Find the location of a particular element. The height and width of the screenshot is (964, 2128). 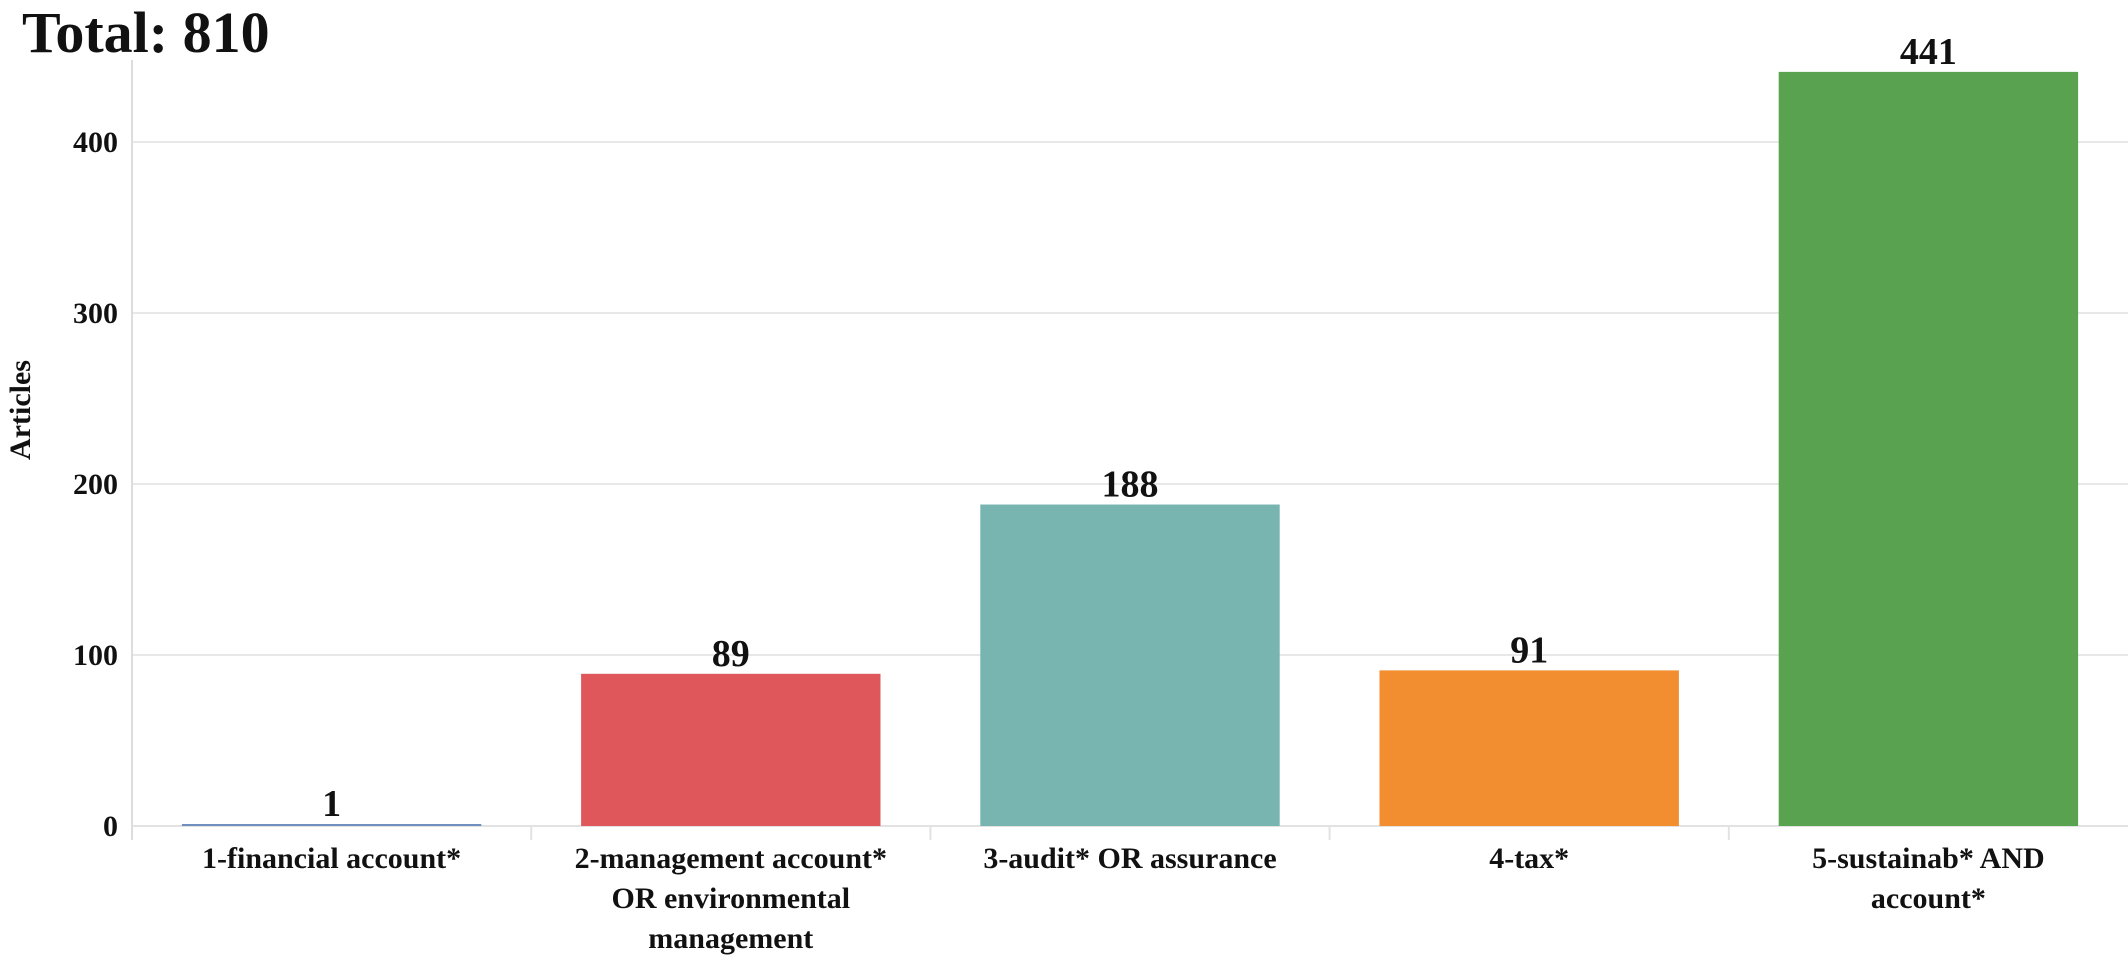

x-tick-label: 4-tax* is located at coordinates (1529, 858).